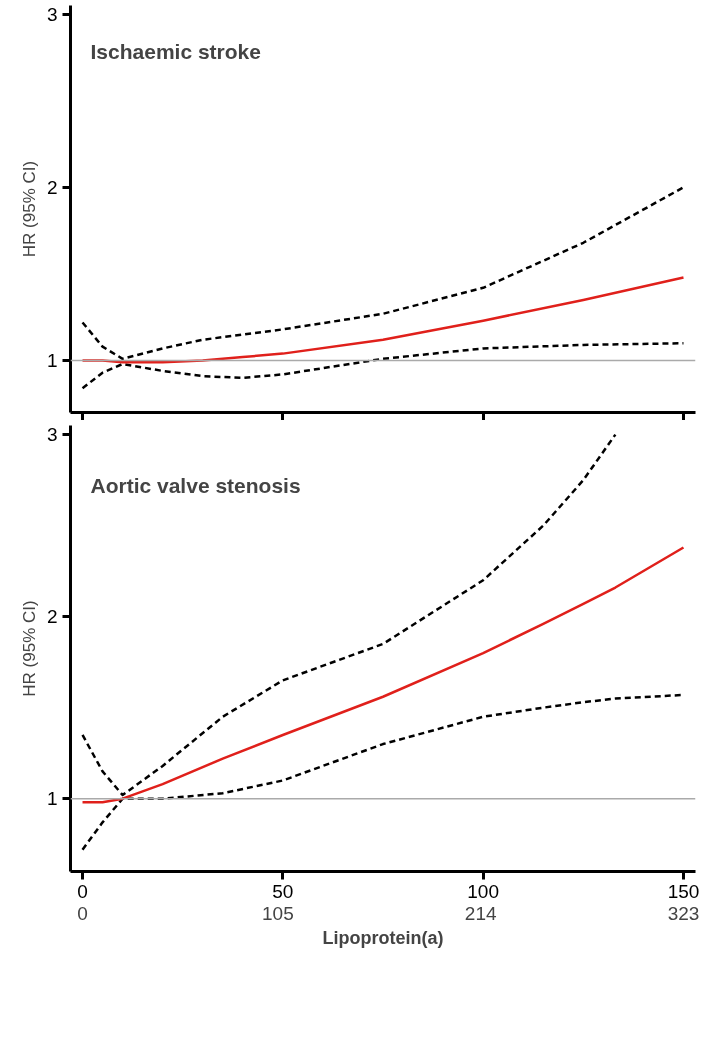 The width and height of the screenshot is (724, 1041). What do you see at coordinates (483, 891) in the screenshot?
I see `x-tick-label: 100` at bounding box center [483, 891].